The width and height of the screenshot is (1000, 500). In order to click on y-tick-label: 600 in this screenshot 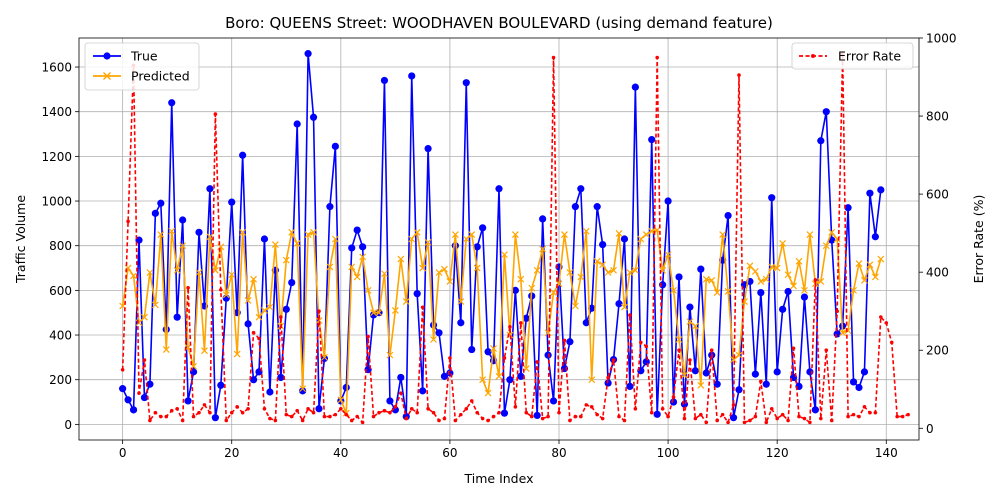, I will do `click(60, 291)`.